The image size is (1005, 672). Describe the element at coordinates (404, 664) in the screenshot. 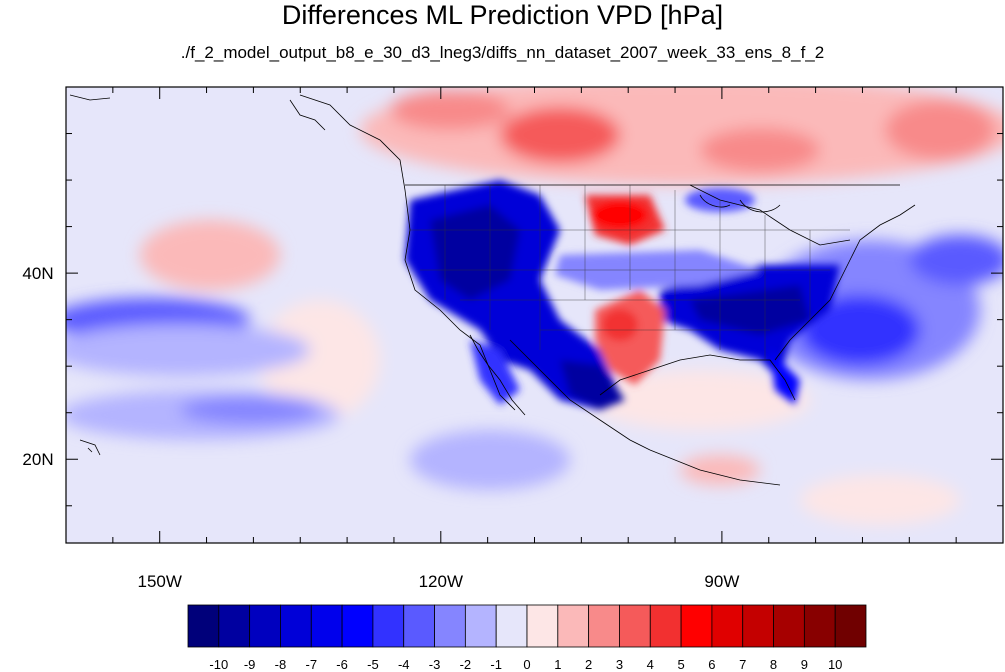

I see `colorbar-label: -4` at that location.